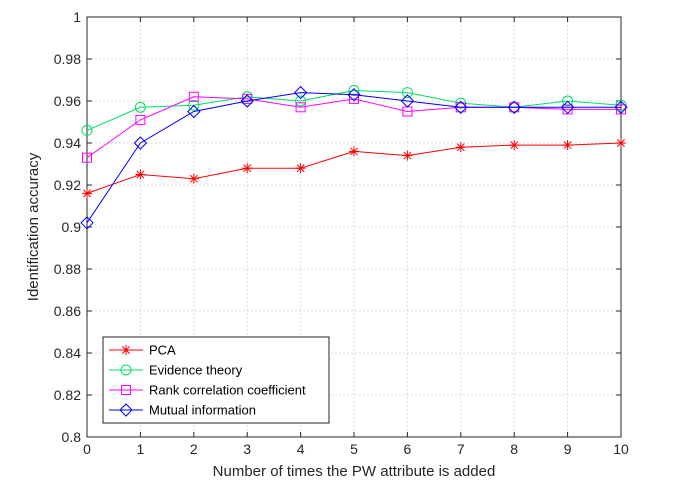 This screenshot has height=490, width=698. Describe the element at coordinates (461, 449) in the screenshot. I see `x-tick-label-7: 7` at that location.